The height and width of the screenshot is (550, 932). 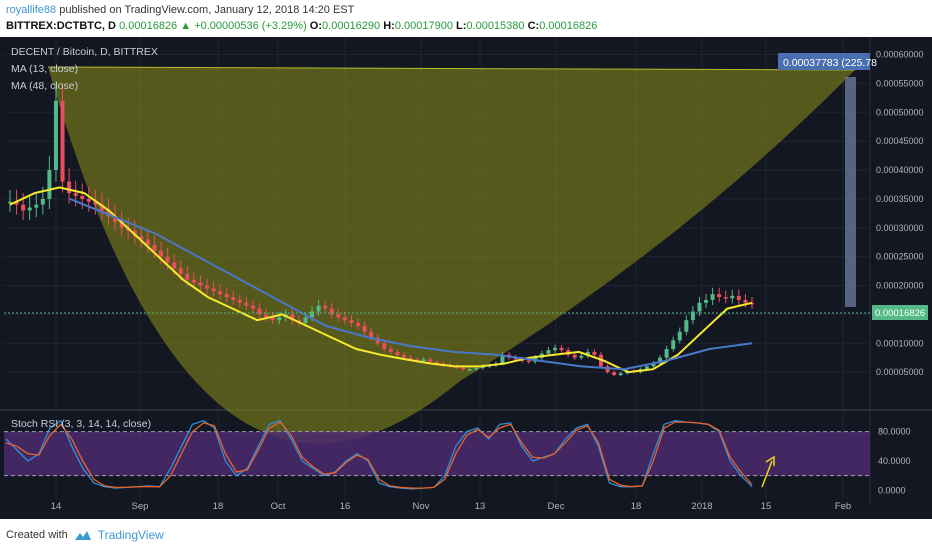 What do you see at coordinates (766, 506) in the screenshot?
I see `time-tick-label: 15` at bounding box center [766, 506].